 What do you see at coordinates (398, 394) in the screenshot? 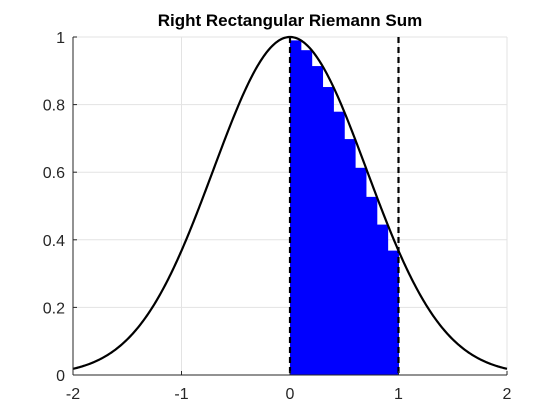
I see `x-tick-label: 1` at bounding box center [398, 394].